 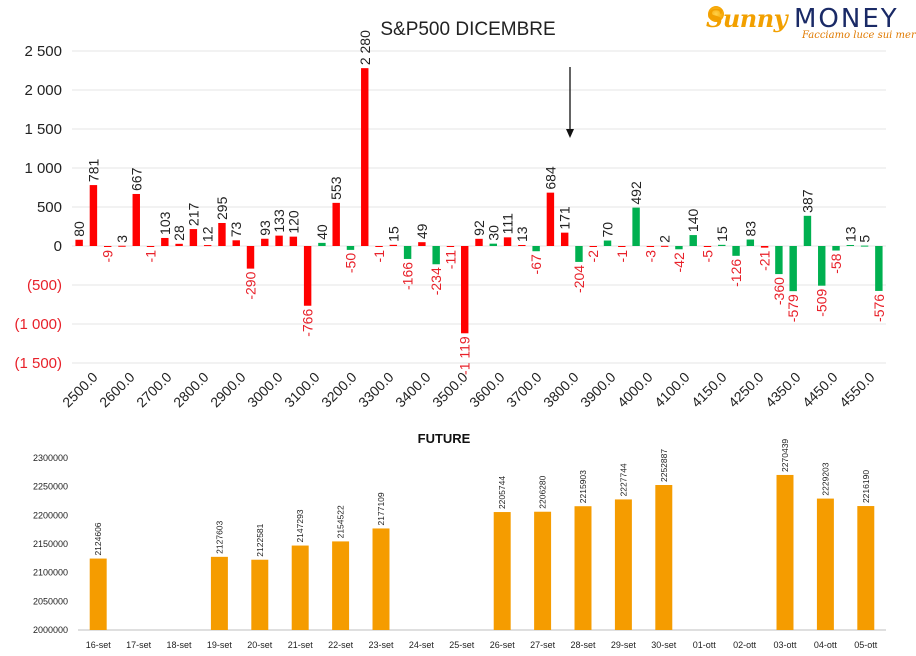 What do you see at coordinates (38, 324) in the screenshot?
I see `y-tick-label: (1 000)` at bounding box center [38, 324].